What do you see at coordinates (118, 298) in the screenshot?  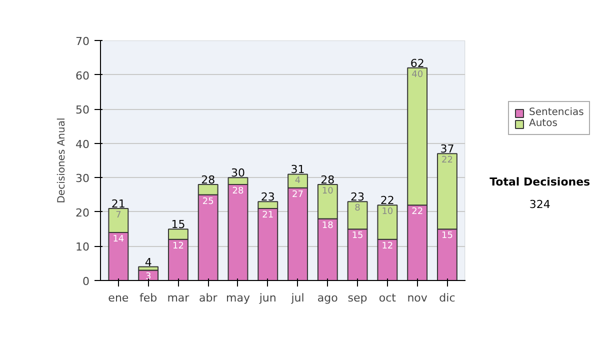 I see `x-tick-label: ene` at bounding box center [118, 298].